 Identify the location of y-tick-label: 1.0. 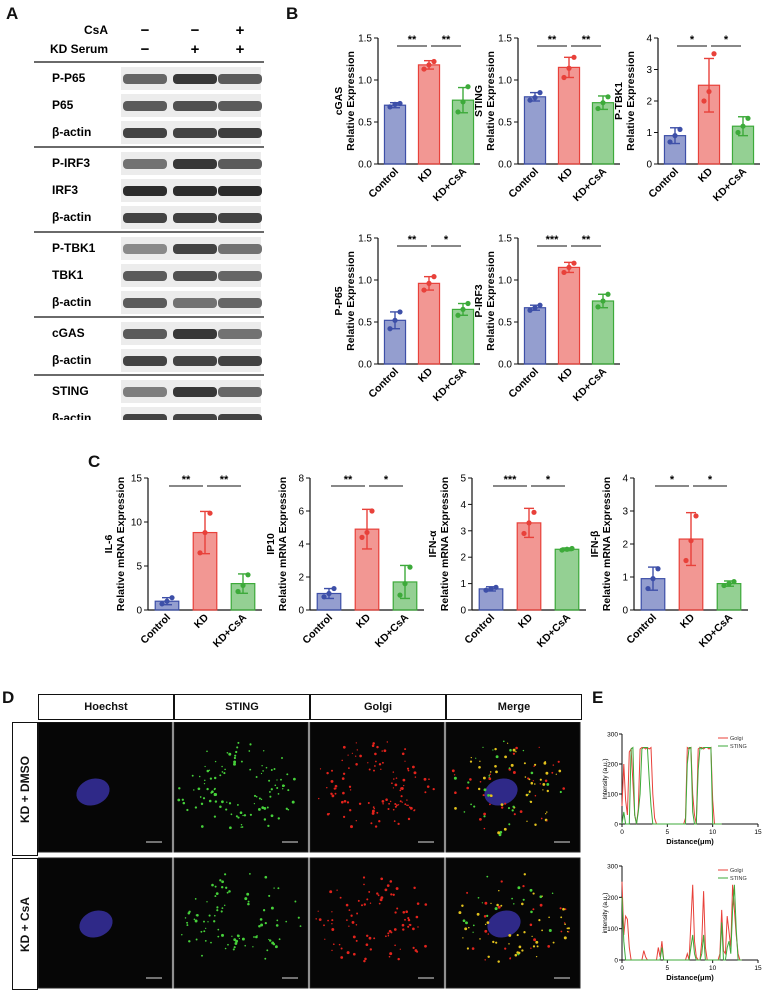
(505, 81).